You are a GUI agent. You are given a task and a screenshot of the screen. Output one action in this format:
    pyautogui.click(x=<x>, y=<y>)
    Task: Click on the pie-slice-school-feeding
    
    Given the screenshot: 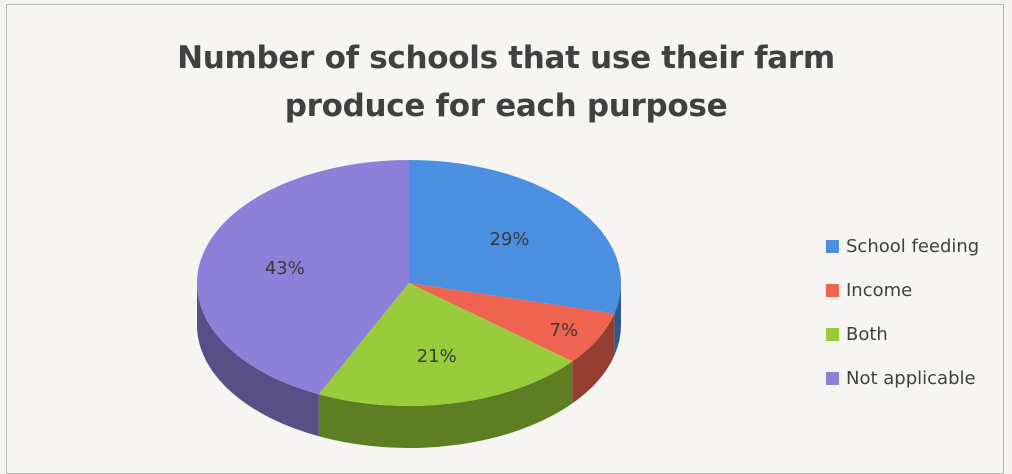 What is the action you would take?
    pyautogui.click(x=515, y=237)
    